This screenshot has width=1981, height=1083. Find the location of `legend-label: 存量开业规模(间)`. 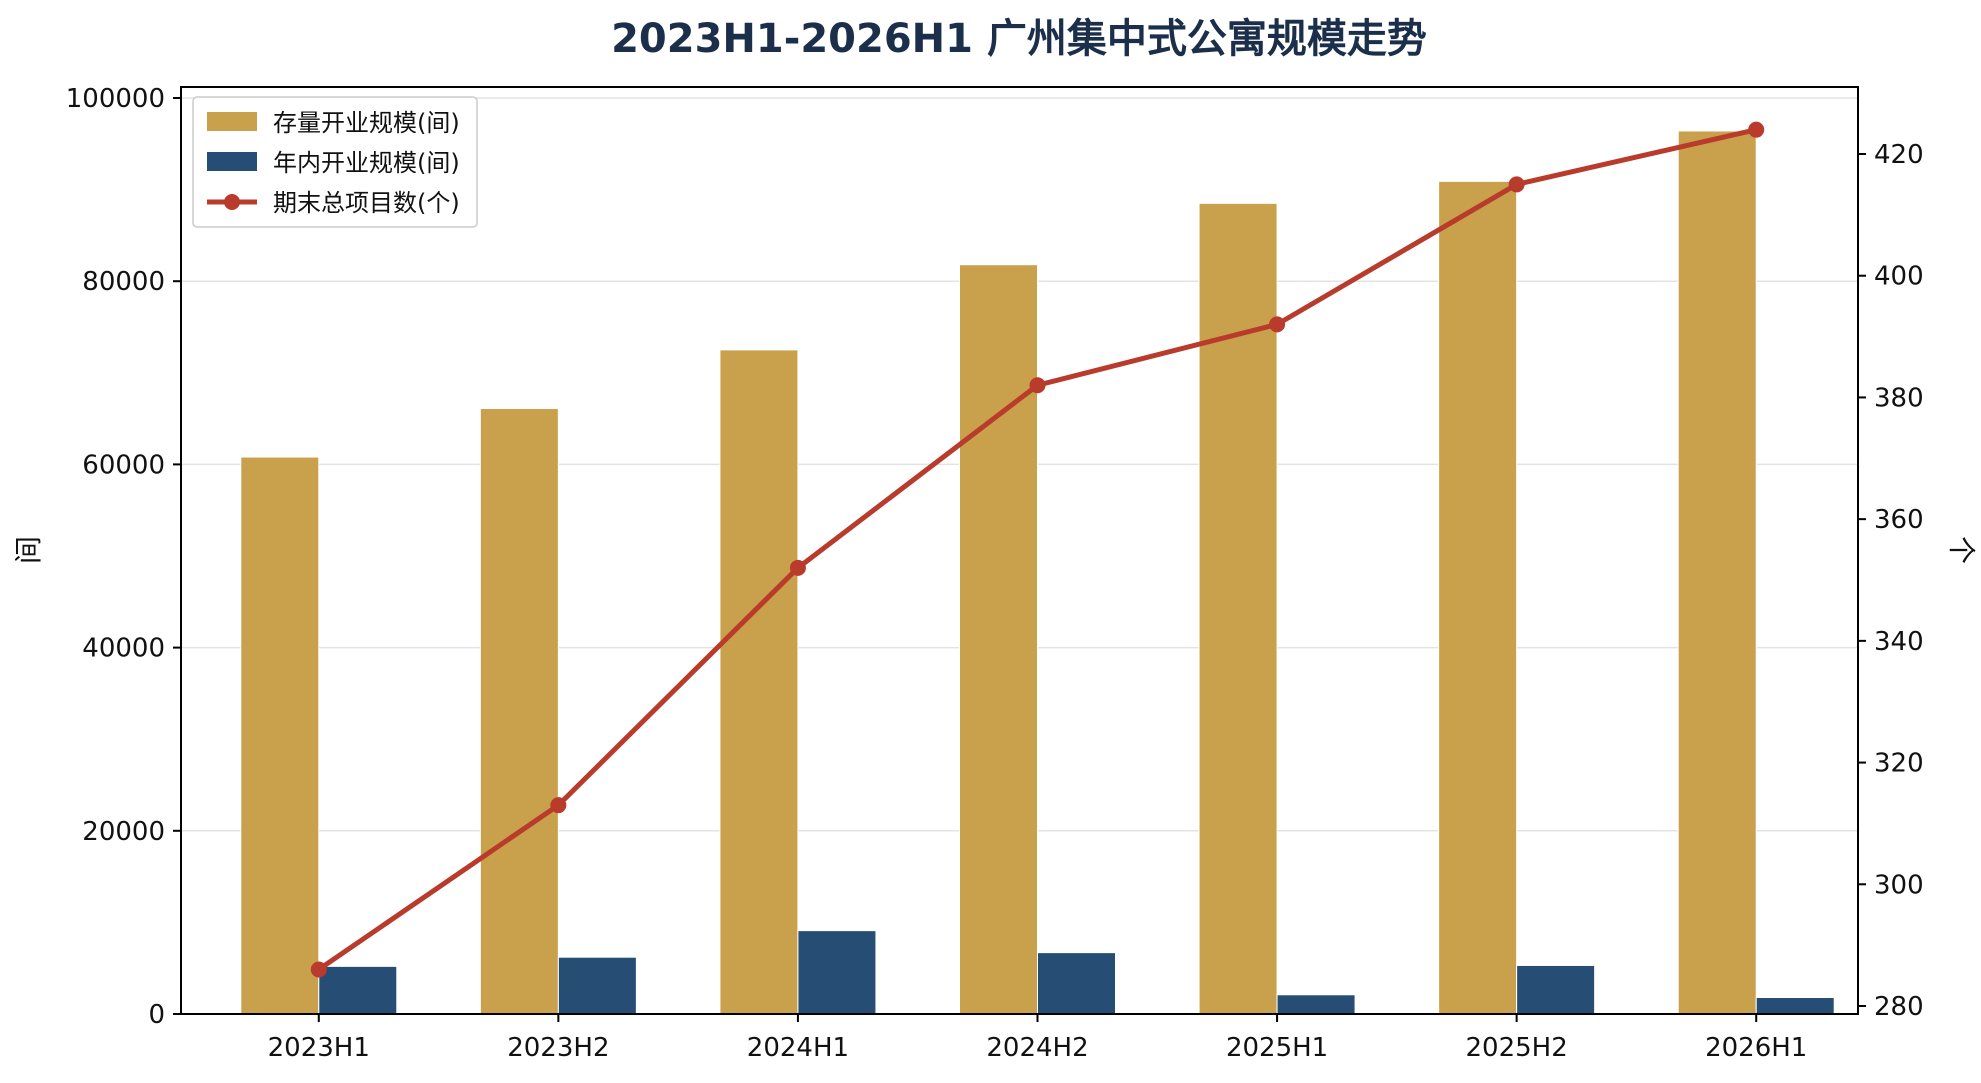

legend-label: 存量开业规模(间) is located at coordinates (366, 123).